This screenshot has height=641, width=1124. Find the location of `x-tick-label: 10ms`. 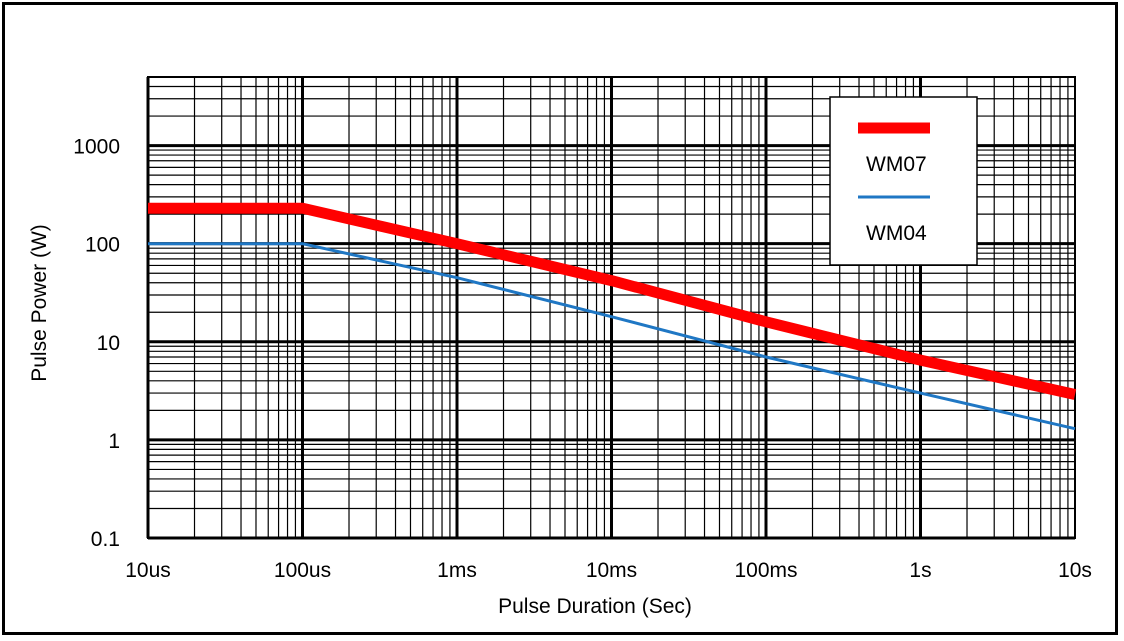

x-tick-label: 10ms is located at coordinates (611, 570).